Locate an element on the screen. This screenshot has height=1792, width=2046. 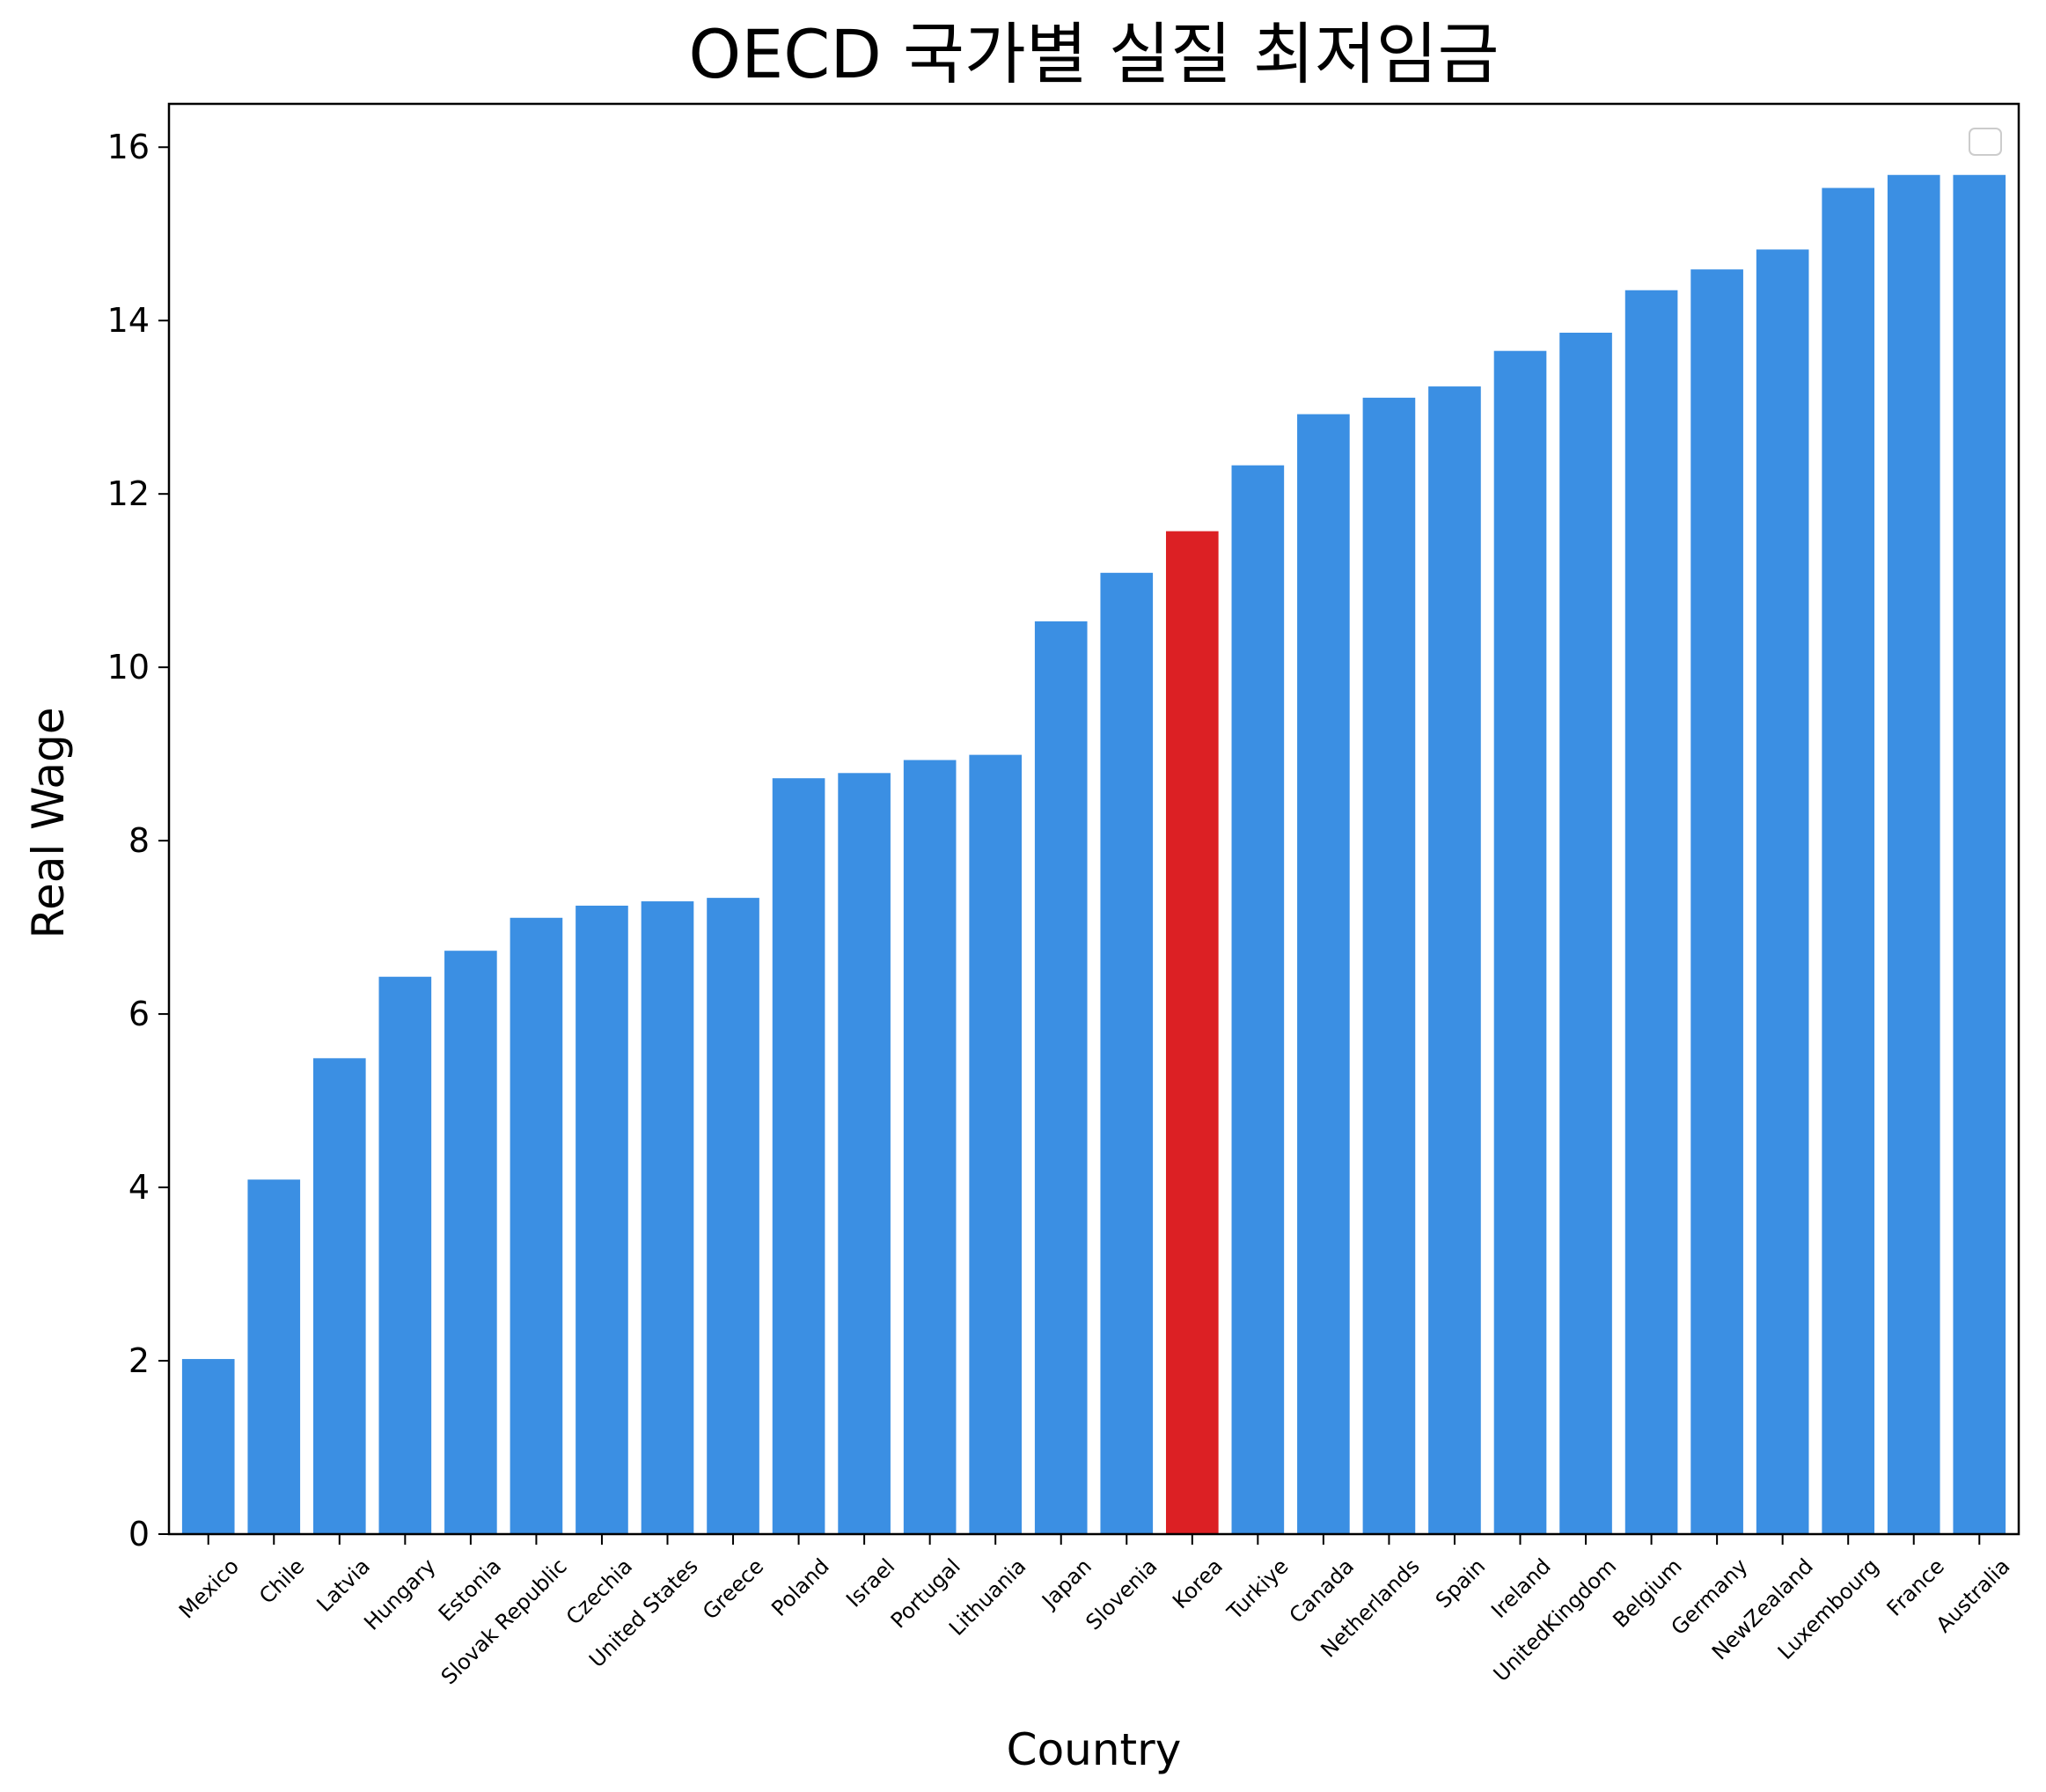
bar-france is located at coordinates (1914, 854).